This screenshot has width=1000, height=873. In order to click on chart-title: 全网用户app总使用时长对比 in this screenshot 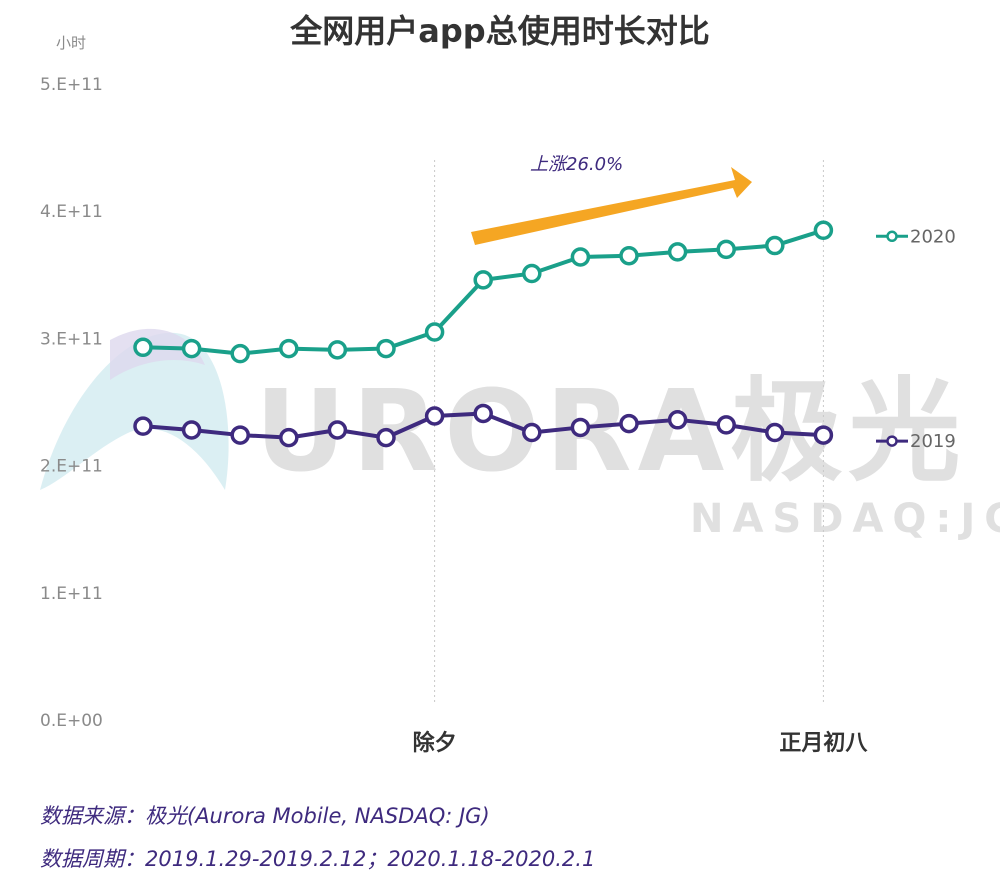, I will do `click(499, 31)`.